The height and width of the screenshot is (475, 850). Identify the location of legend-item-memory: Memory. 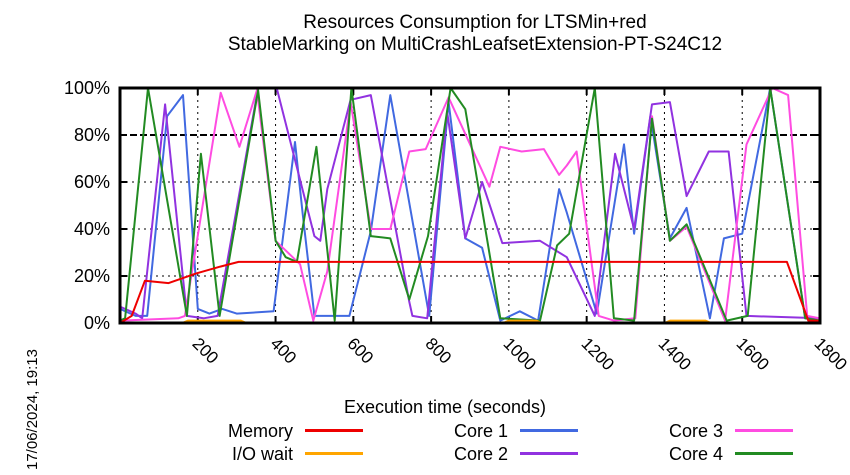
(255, 430).